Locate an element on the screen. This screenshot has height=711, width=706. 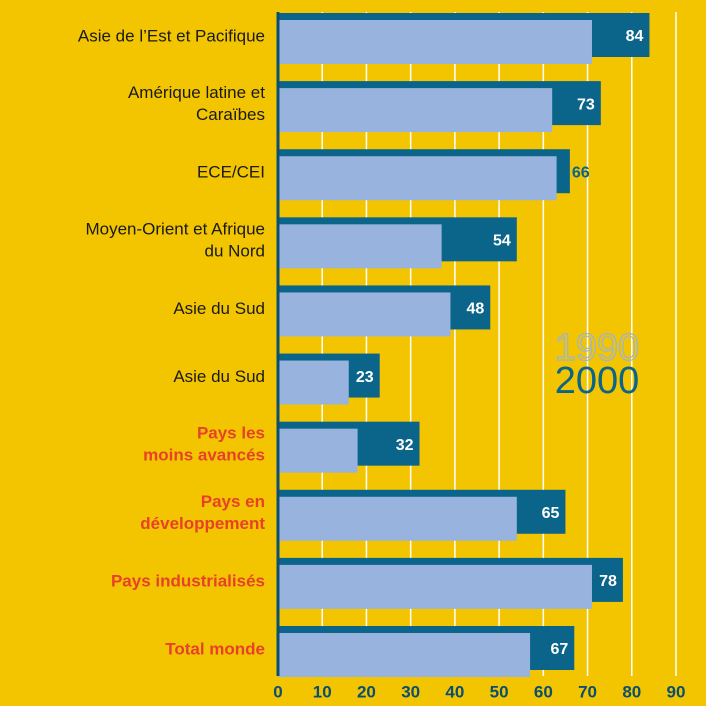
legend-label: 1990 is located at coordinates (597, 348).